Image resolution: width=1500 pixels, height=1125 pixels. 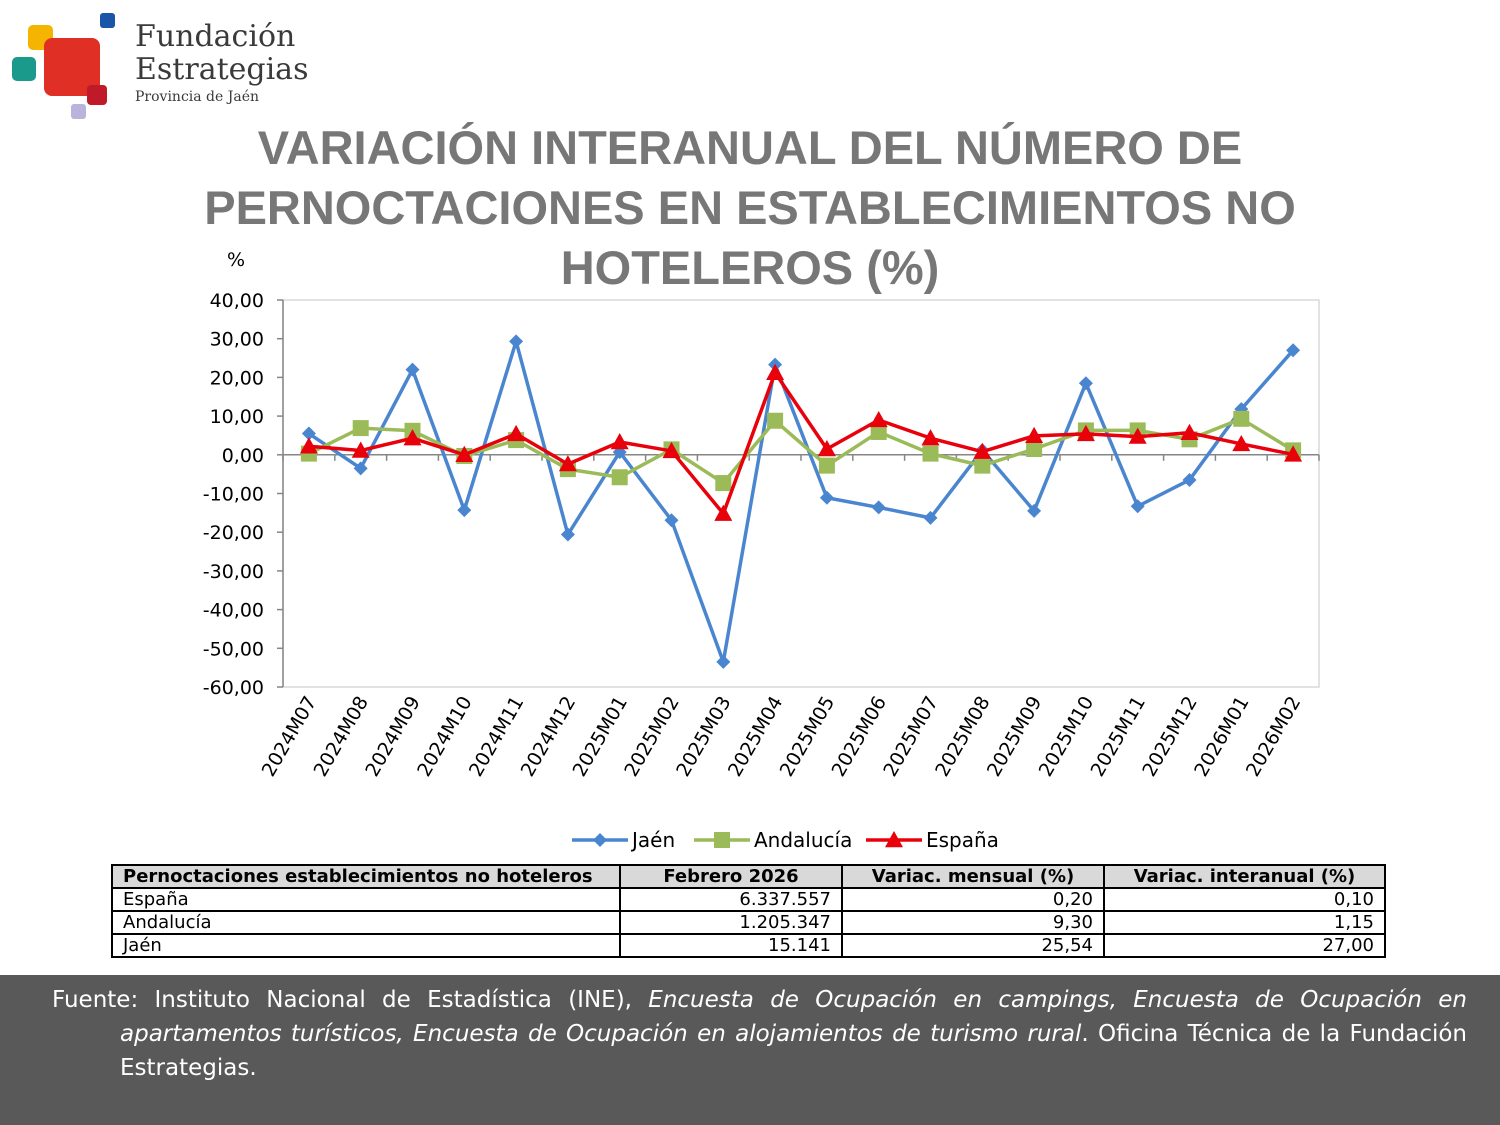 What do you see at coordinates (233, 533) in the screenshot?
I see `y-tick-label: -20,00` at bounding box center [233, 533].